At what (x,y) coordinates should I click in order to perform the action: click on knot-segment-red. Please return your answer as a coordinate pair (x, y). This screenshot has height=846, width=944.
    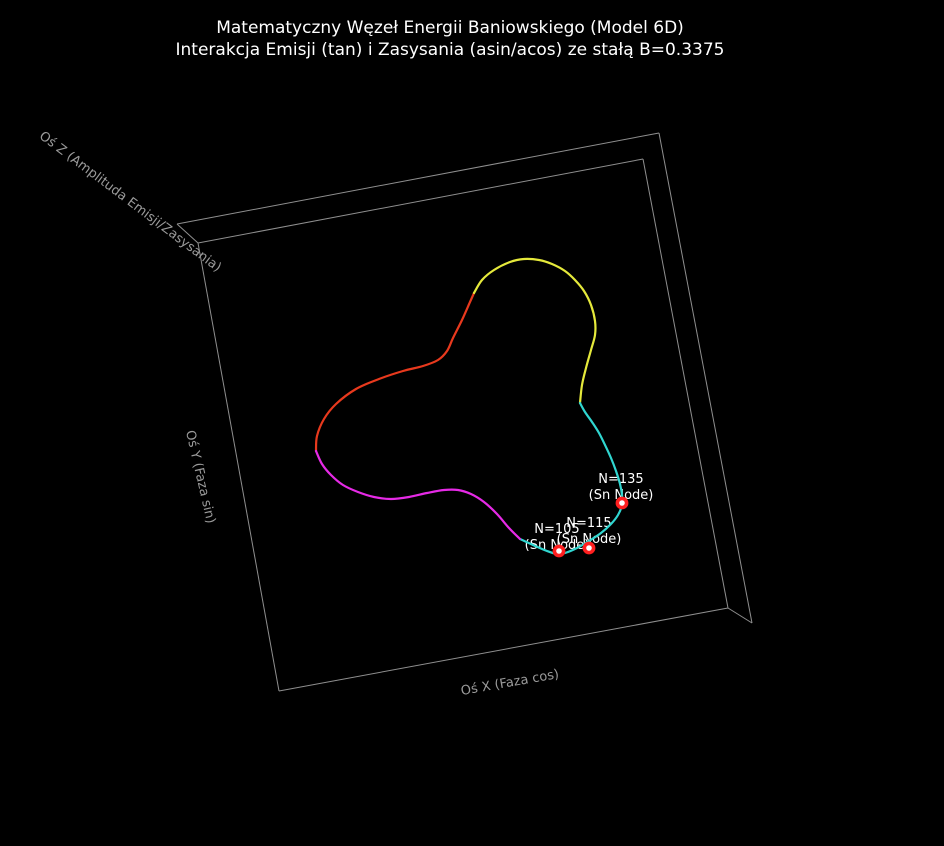
    Looking at the image, I should click on (395, 372).